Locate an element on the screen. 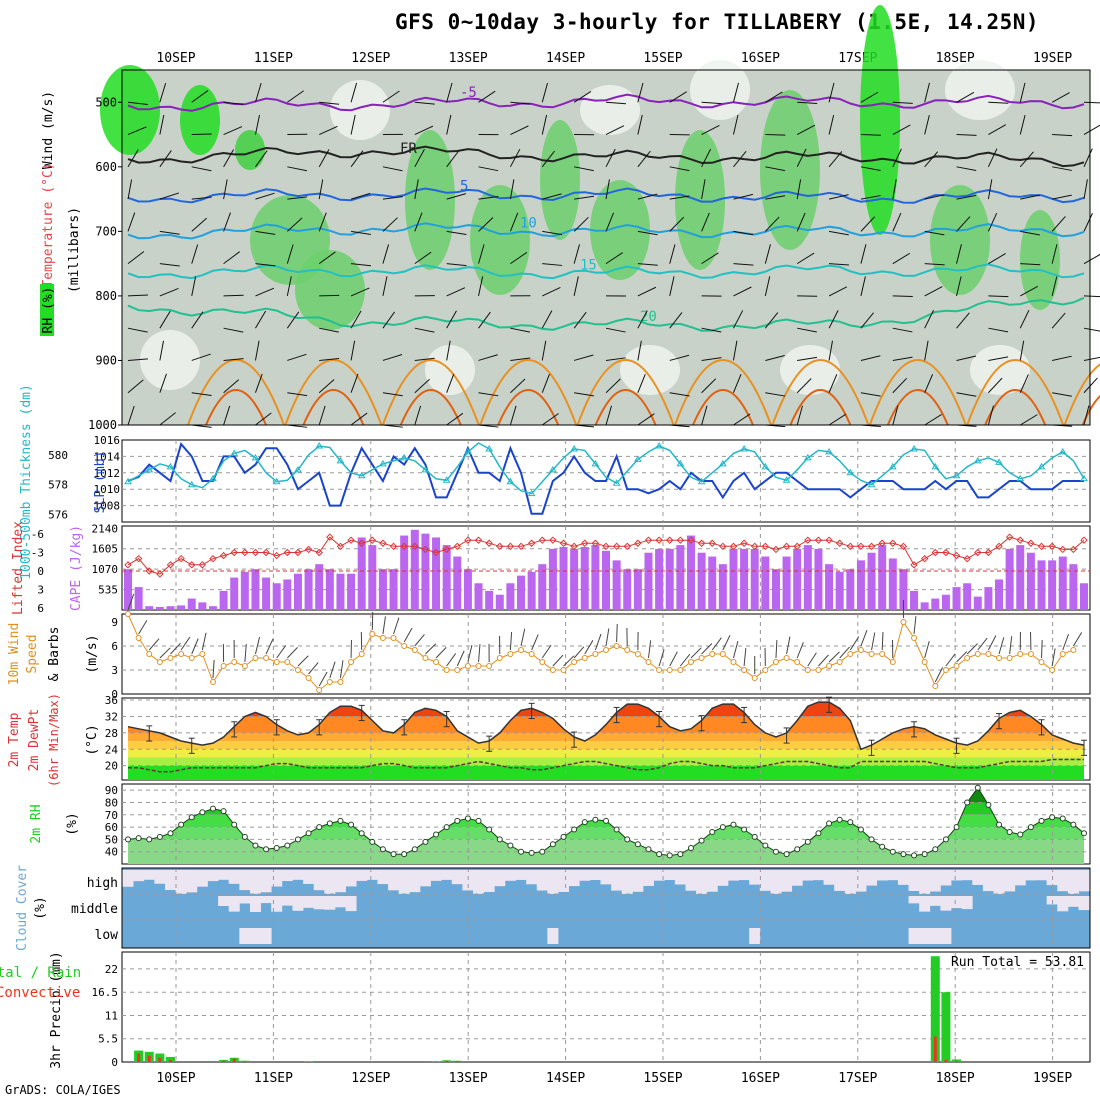 This screenshot has height=1100, width=1100. thickness-series-line is located at coordinates (606, 468).